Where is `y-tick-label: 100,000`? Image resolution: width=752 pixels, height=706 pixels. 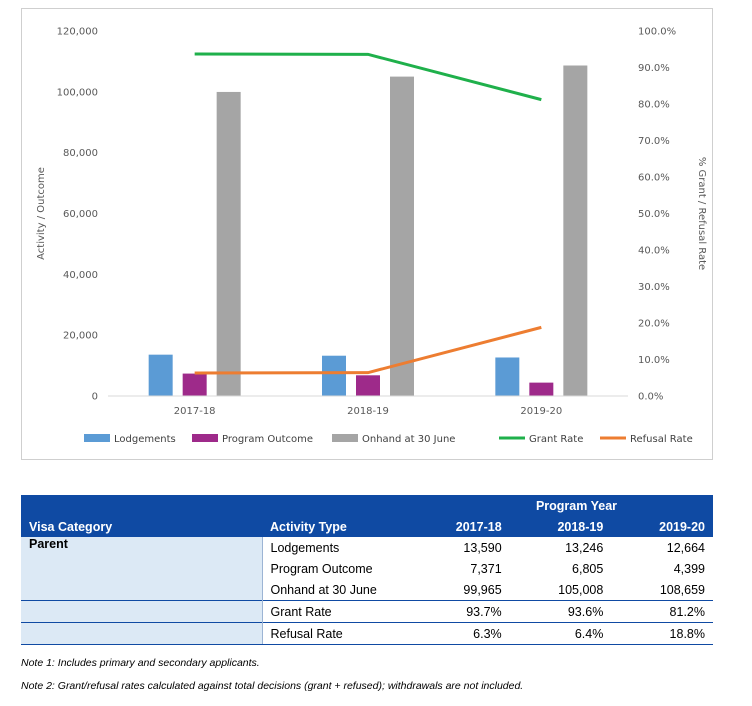
y-tick-label: 100,000 is located at coordinates (77, 92).